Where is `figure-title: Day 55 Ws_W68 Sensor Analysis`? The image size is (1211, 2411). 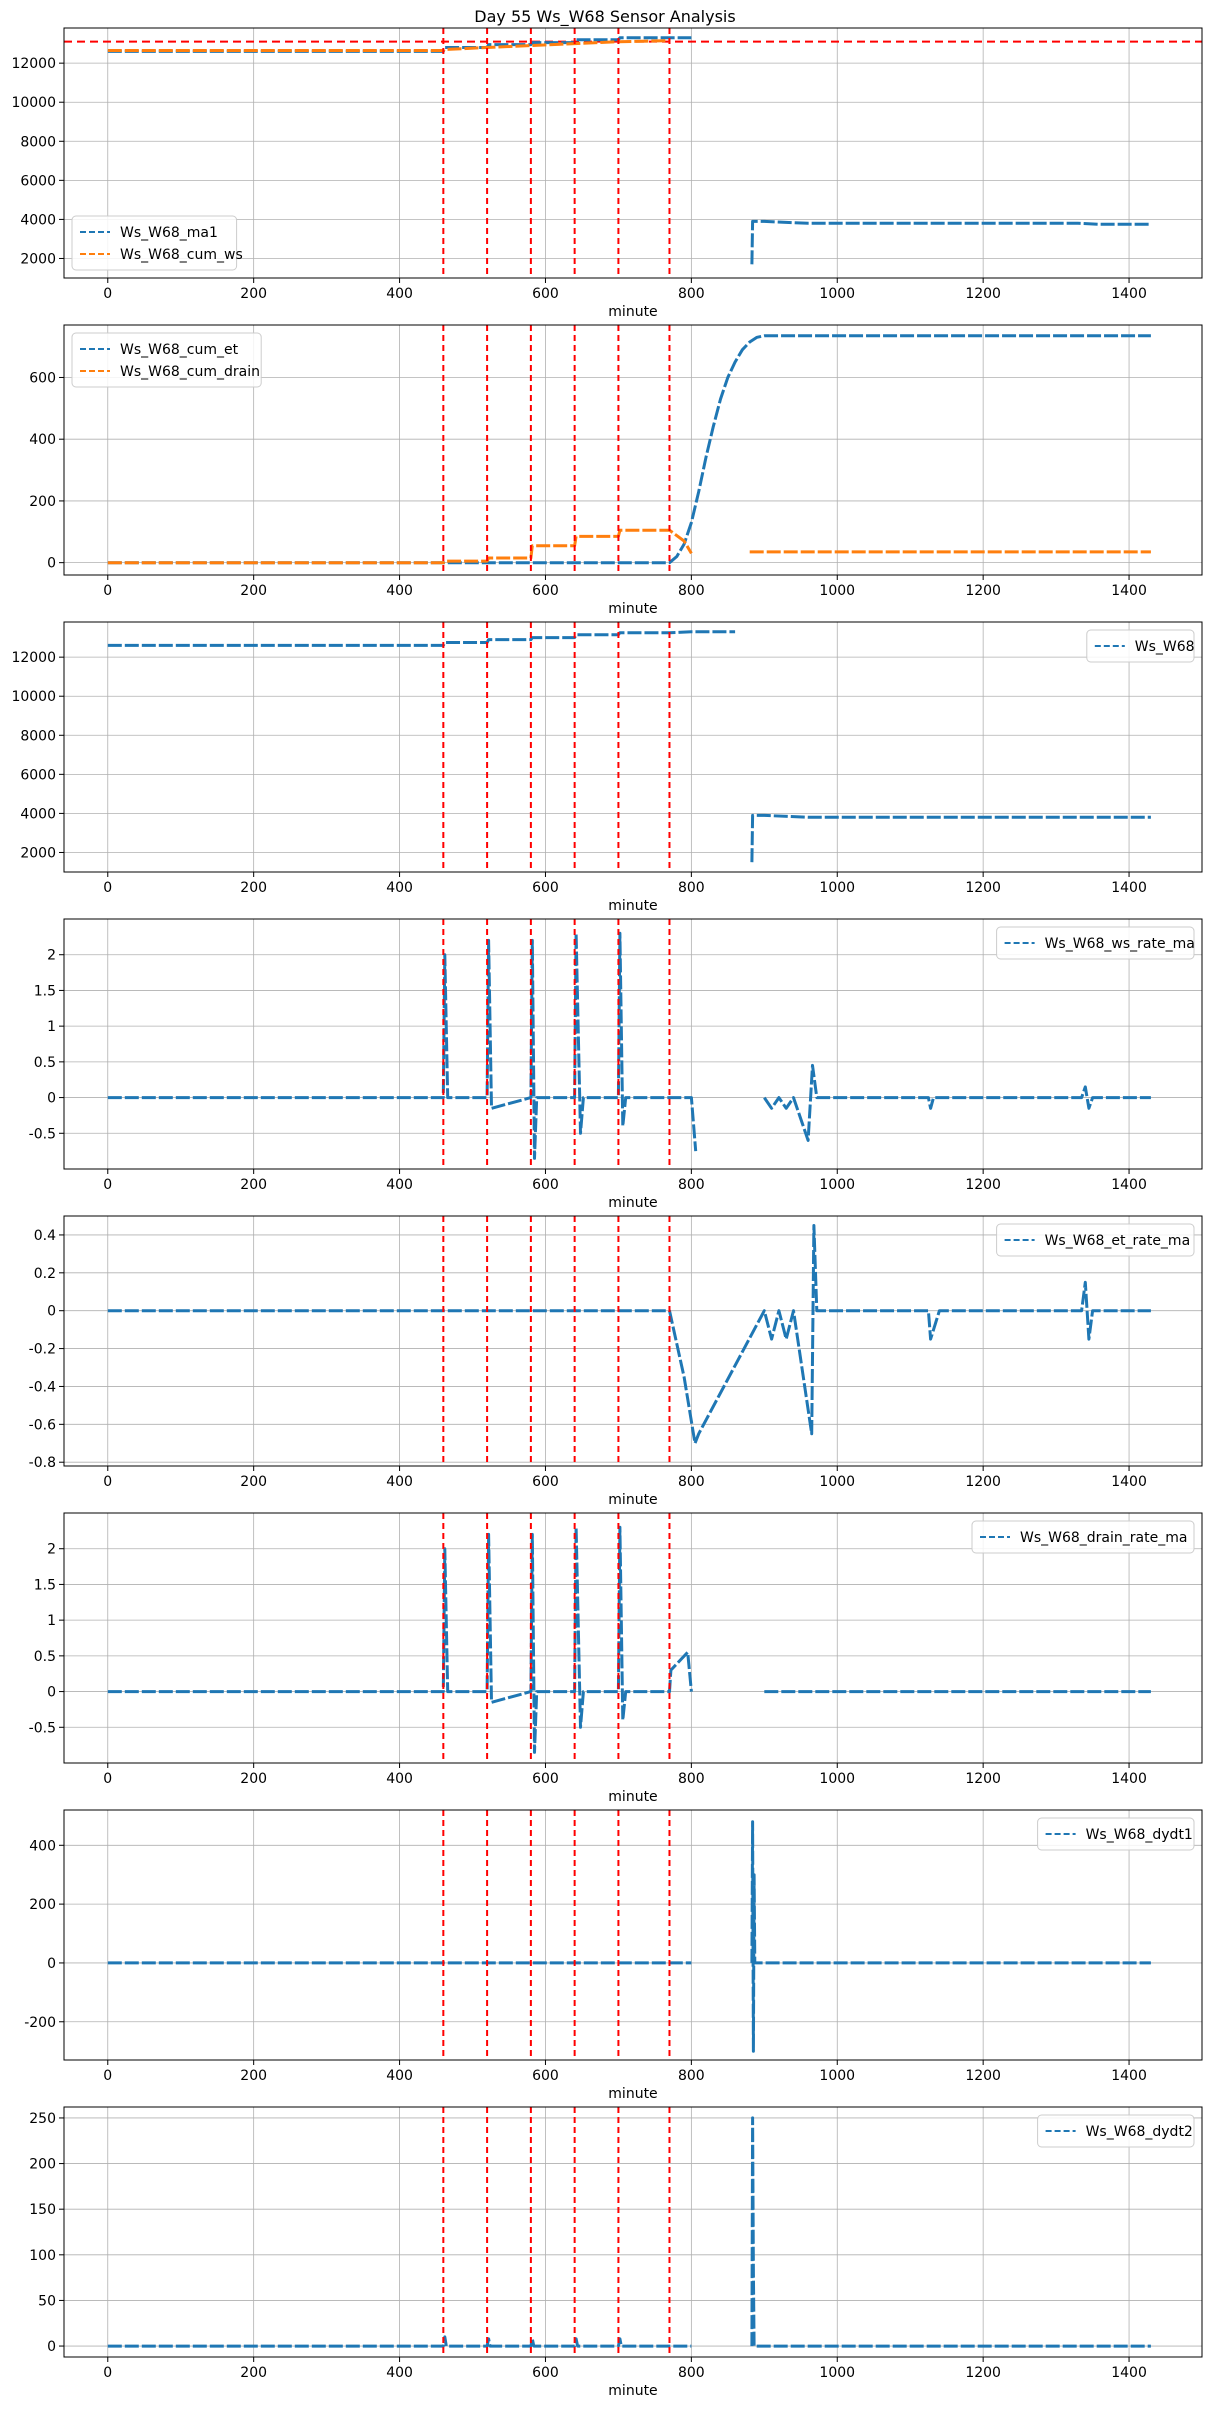
figure-title: Day 55 Ws_W68 Sensor Analysis is located at coordinates (604, 17).